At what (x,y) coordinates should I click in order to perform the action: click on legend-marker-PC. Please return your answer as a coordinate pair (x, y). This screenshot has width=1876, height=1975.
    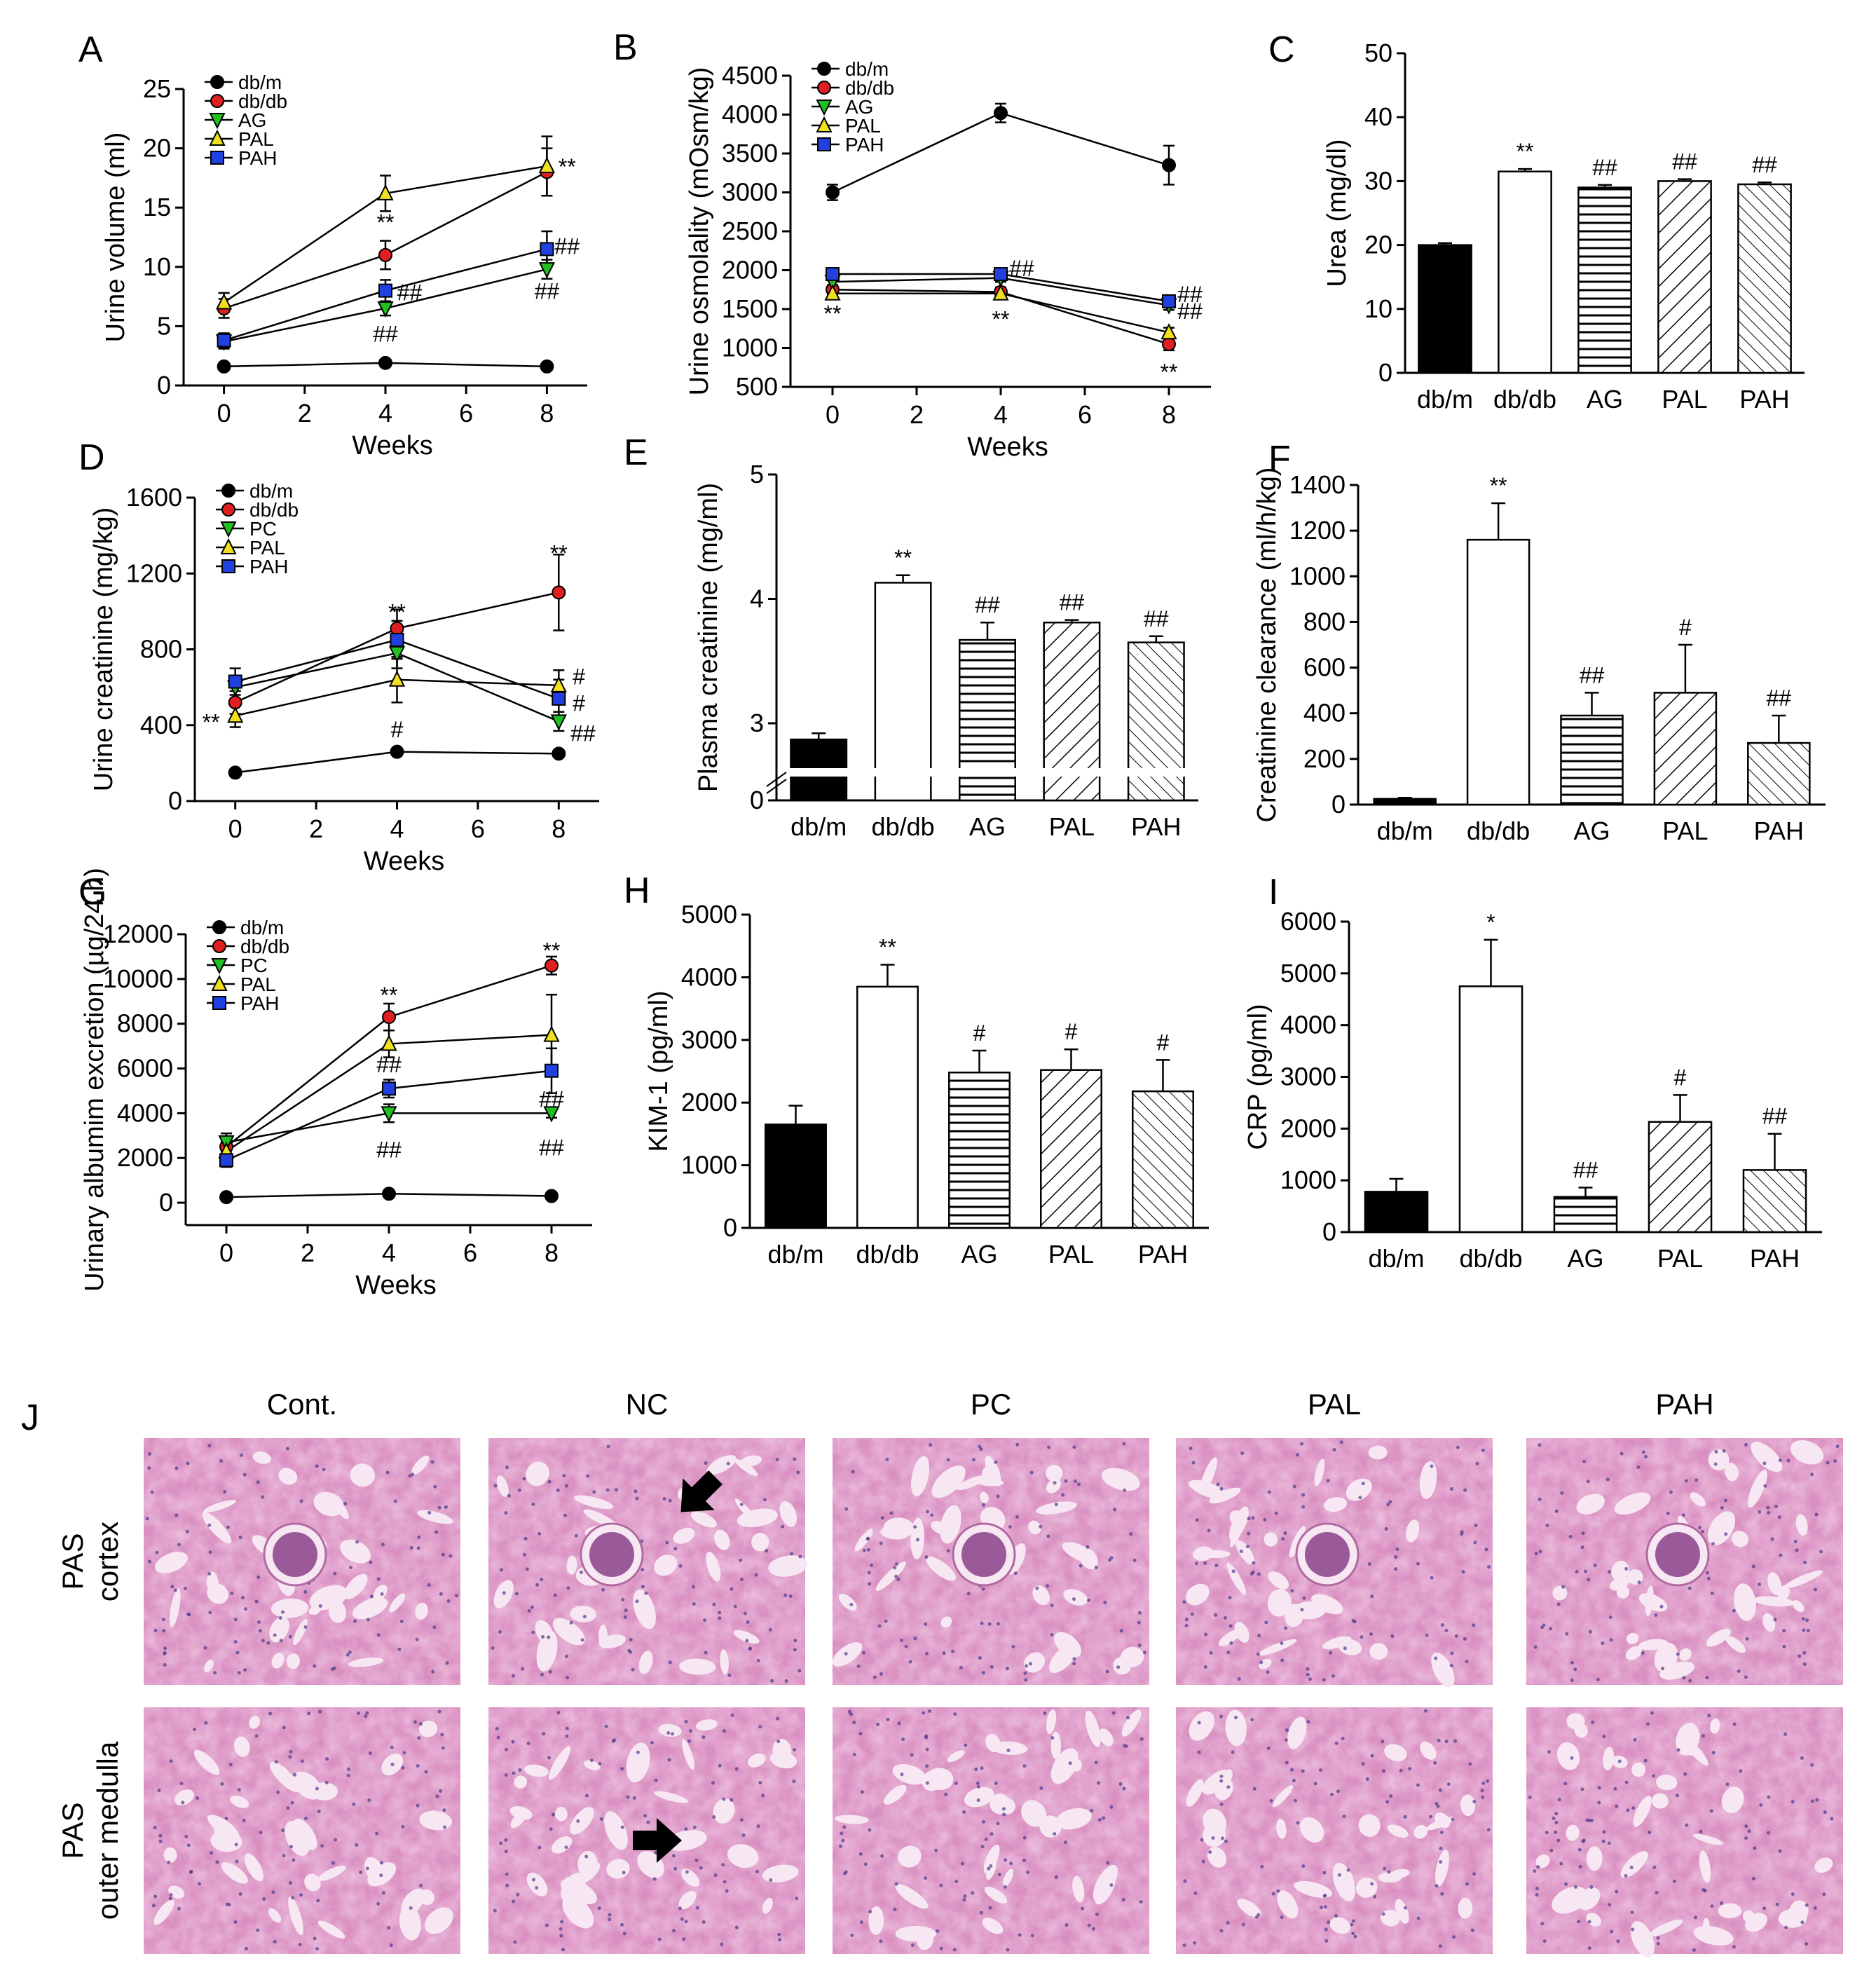
    Looking at the image, I should click on (219, 966).